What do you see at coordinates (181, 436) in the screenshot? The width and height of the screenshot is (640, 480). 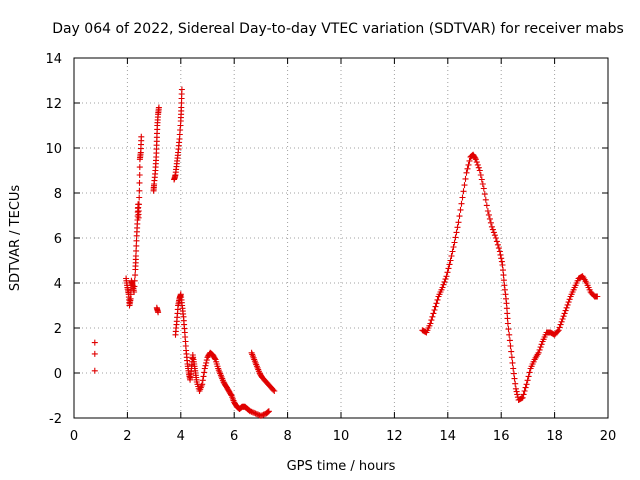 I see `x-tick-label: 4` at bounding box center [181, 436].